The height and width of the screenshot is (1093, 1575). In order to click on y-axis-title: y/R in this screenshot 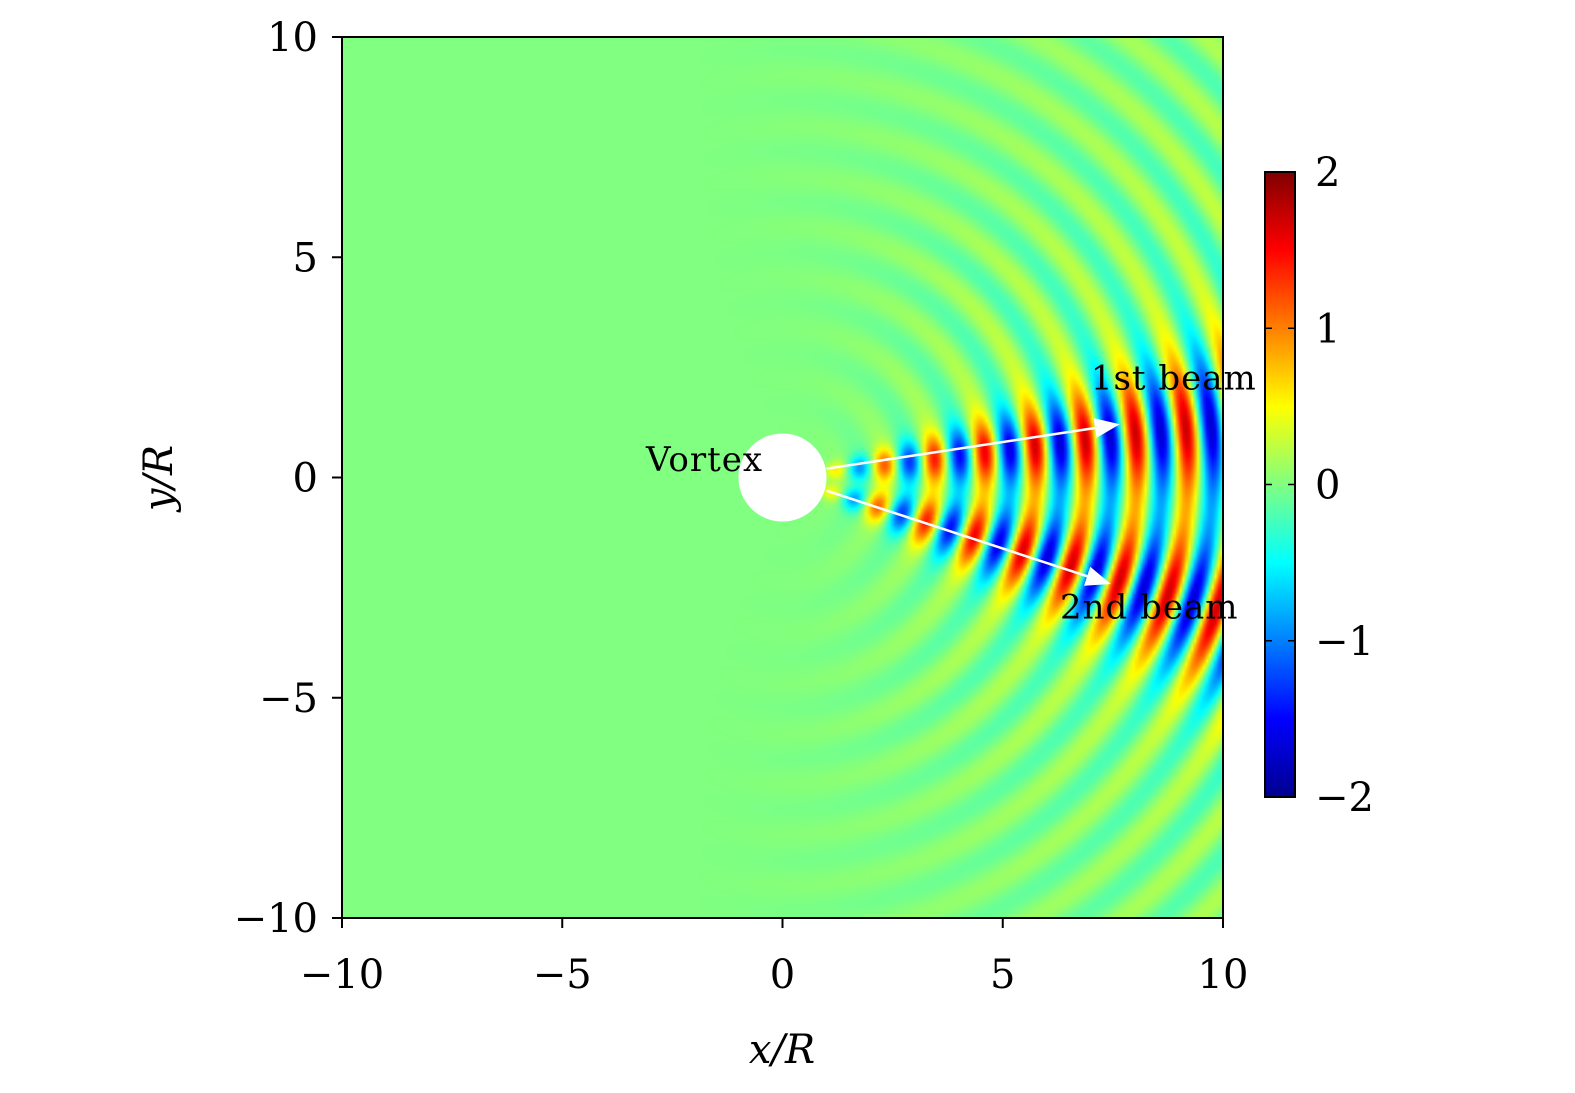, I will do `click(159, 479)`.